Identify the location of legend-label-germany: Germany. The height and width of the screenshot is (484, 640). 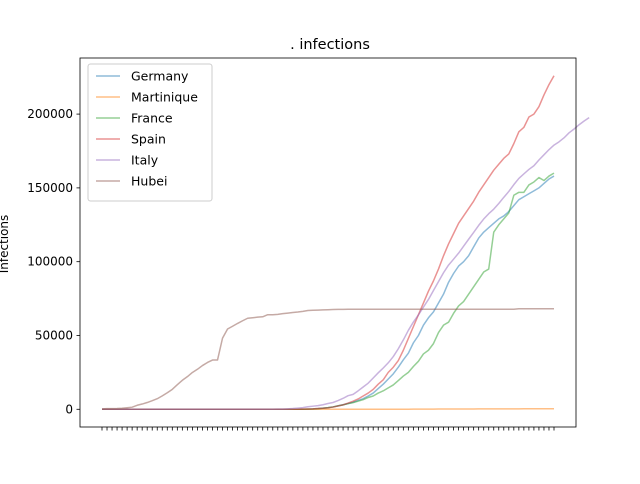
(160, 76).